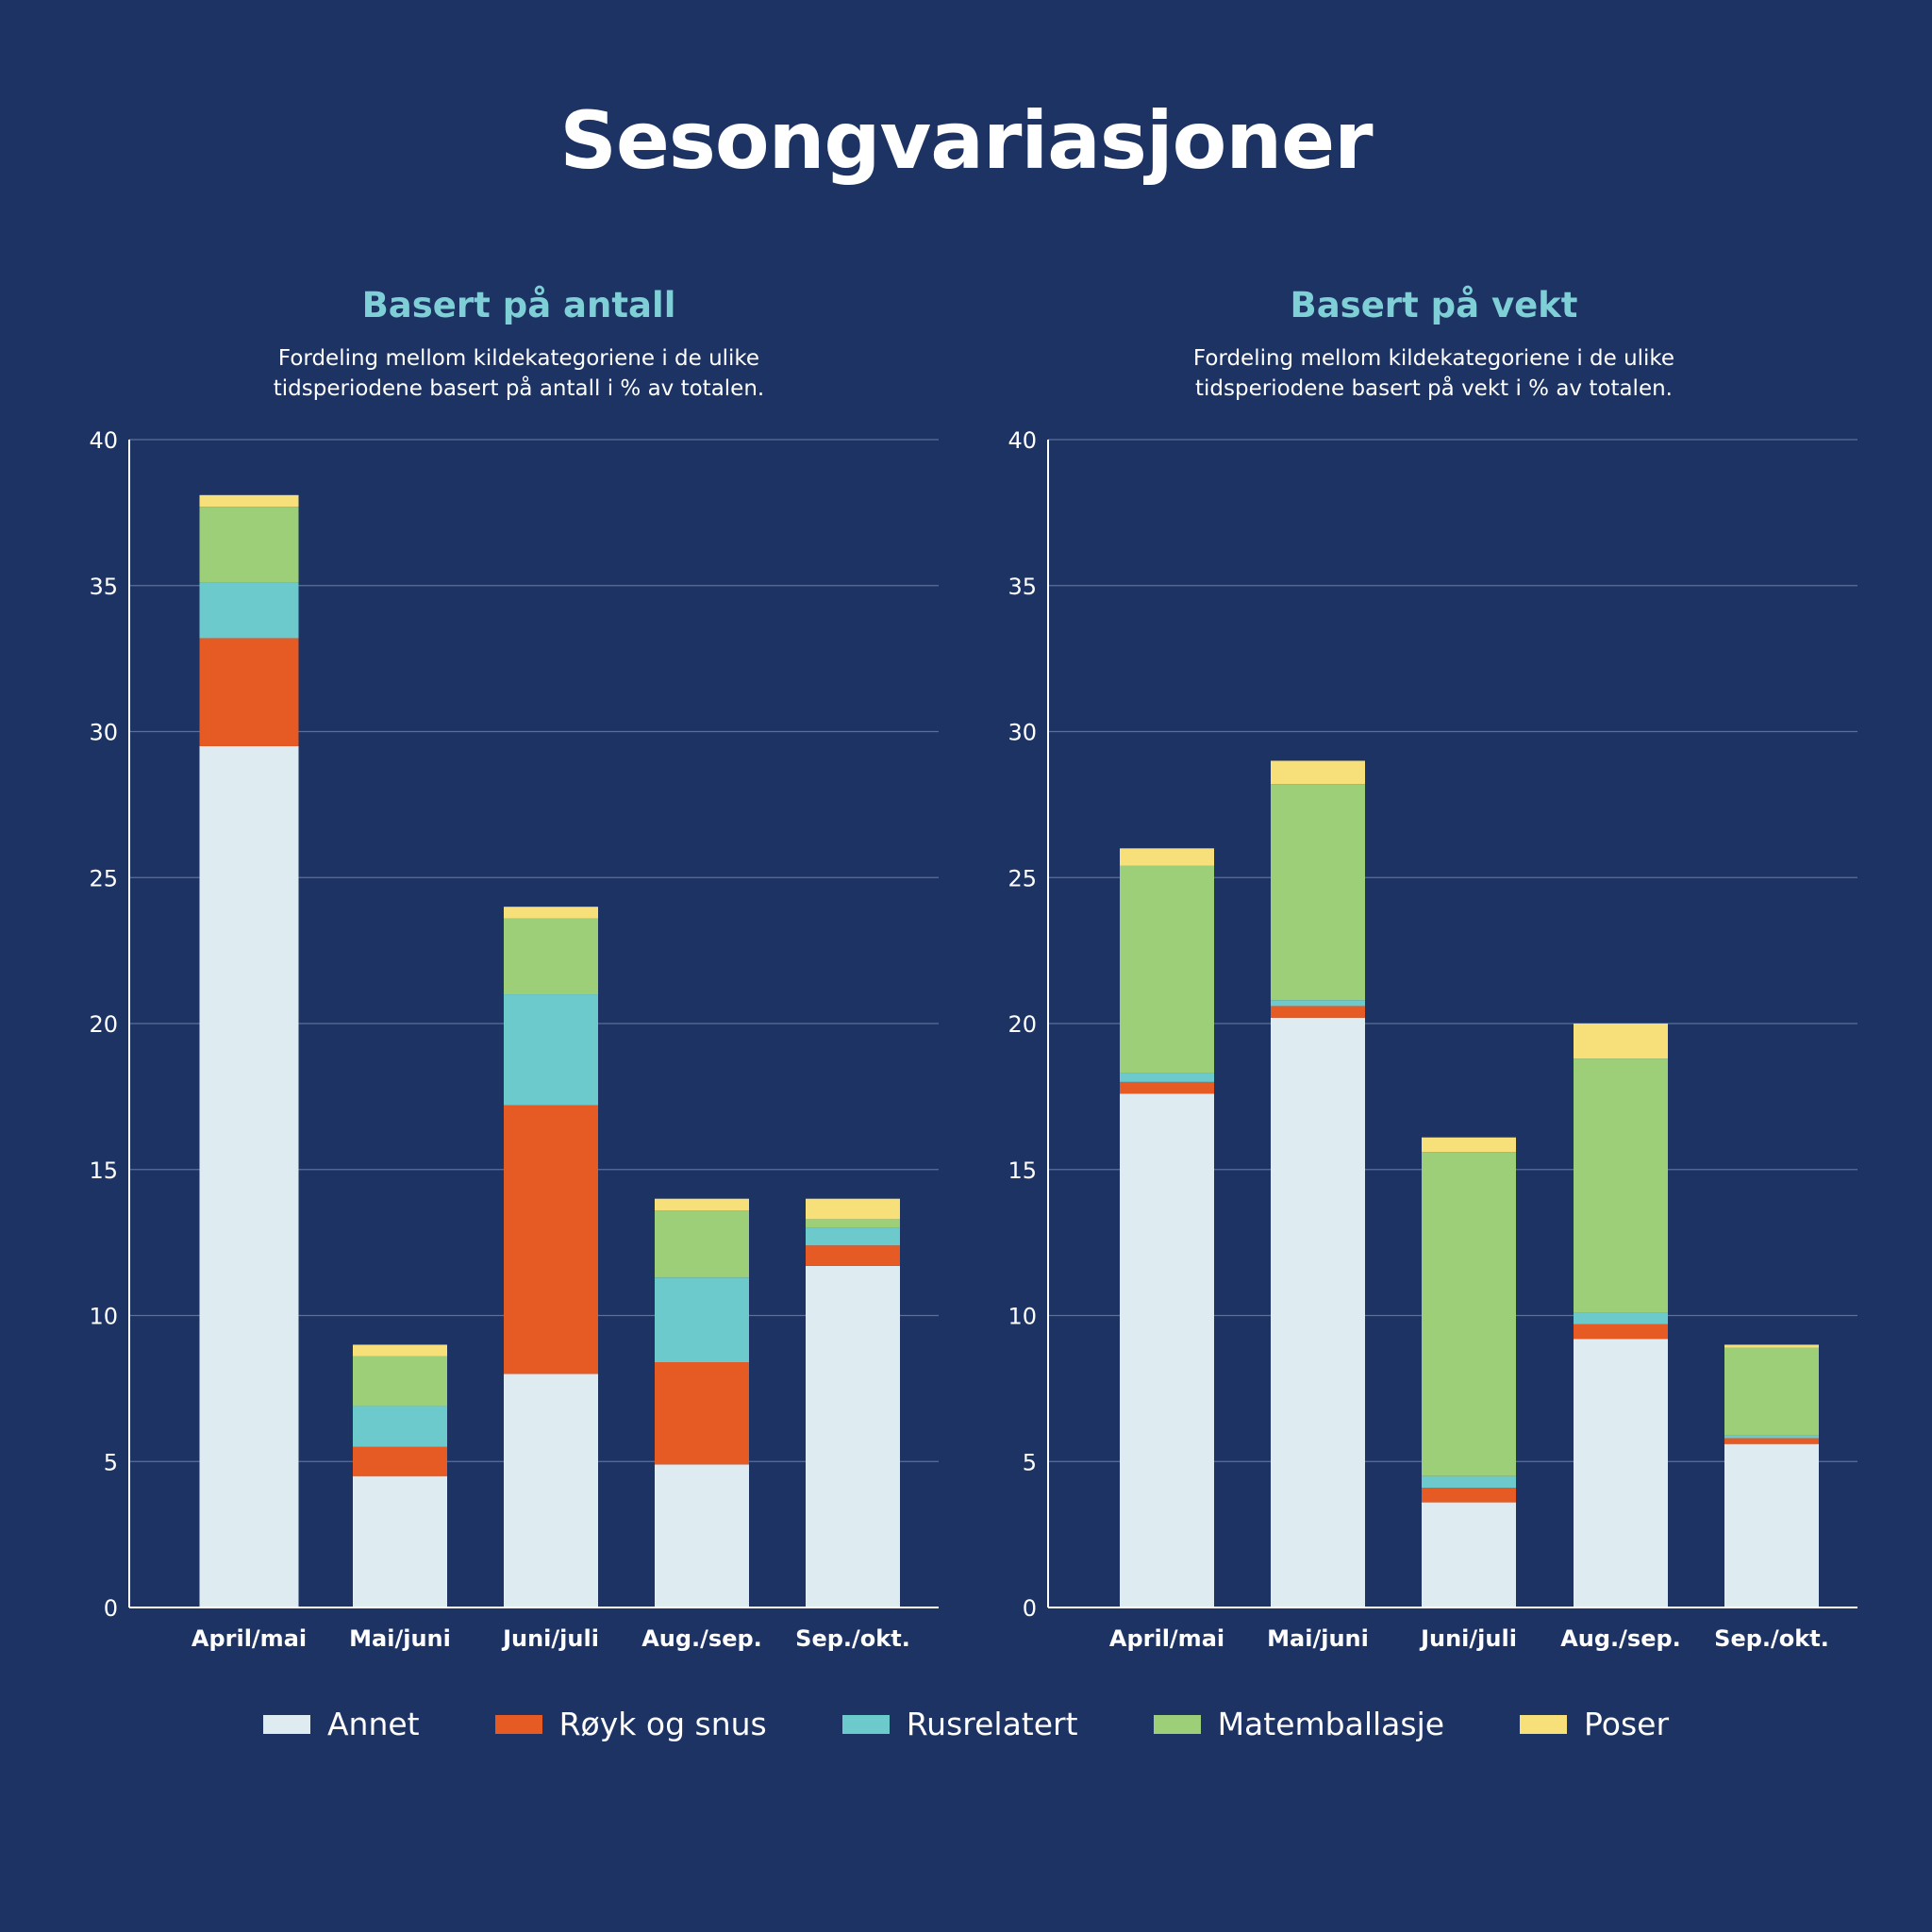 The image size is (1932, 1932). What do you see at coordinates (249, 1638) in the screenshot?
I see `x-tick-label-count-april-mai: April/mai` at bounding box center [249, 1638].